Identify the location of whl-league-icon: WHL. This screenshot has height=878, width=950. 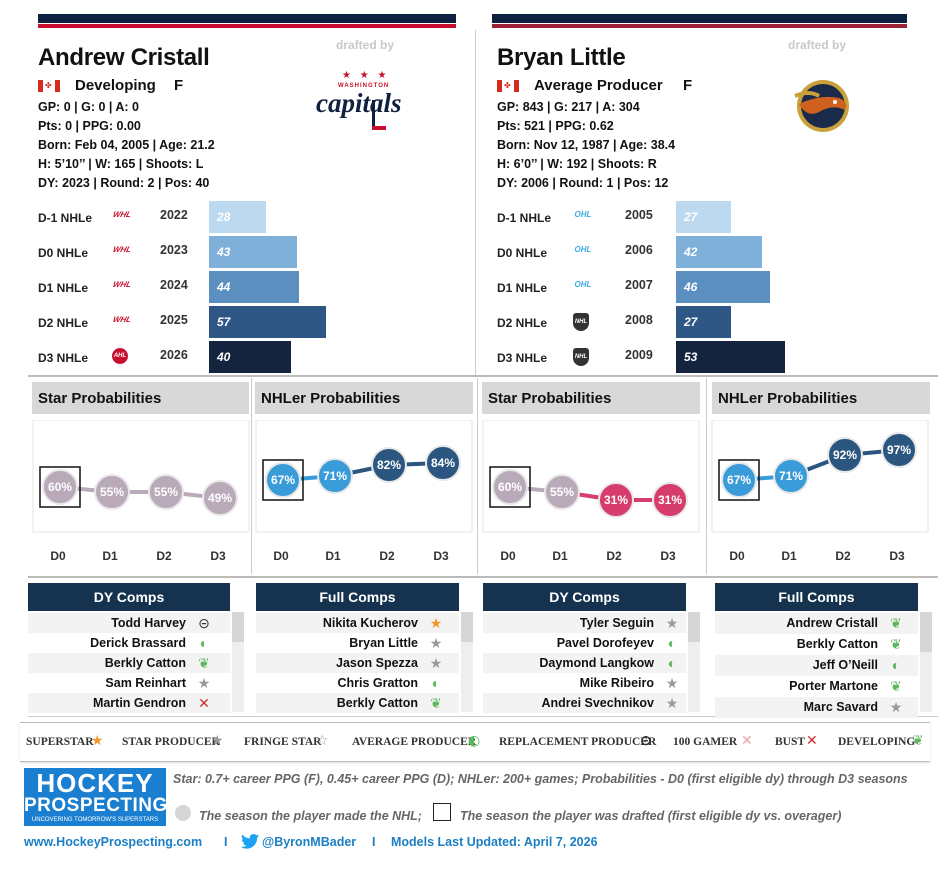
(122, 284).